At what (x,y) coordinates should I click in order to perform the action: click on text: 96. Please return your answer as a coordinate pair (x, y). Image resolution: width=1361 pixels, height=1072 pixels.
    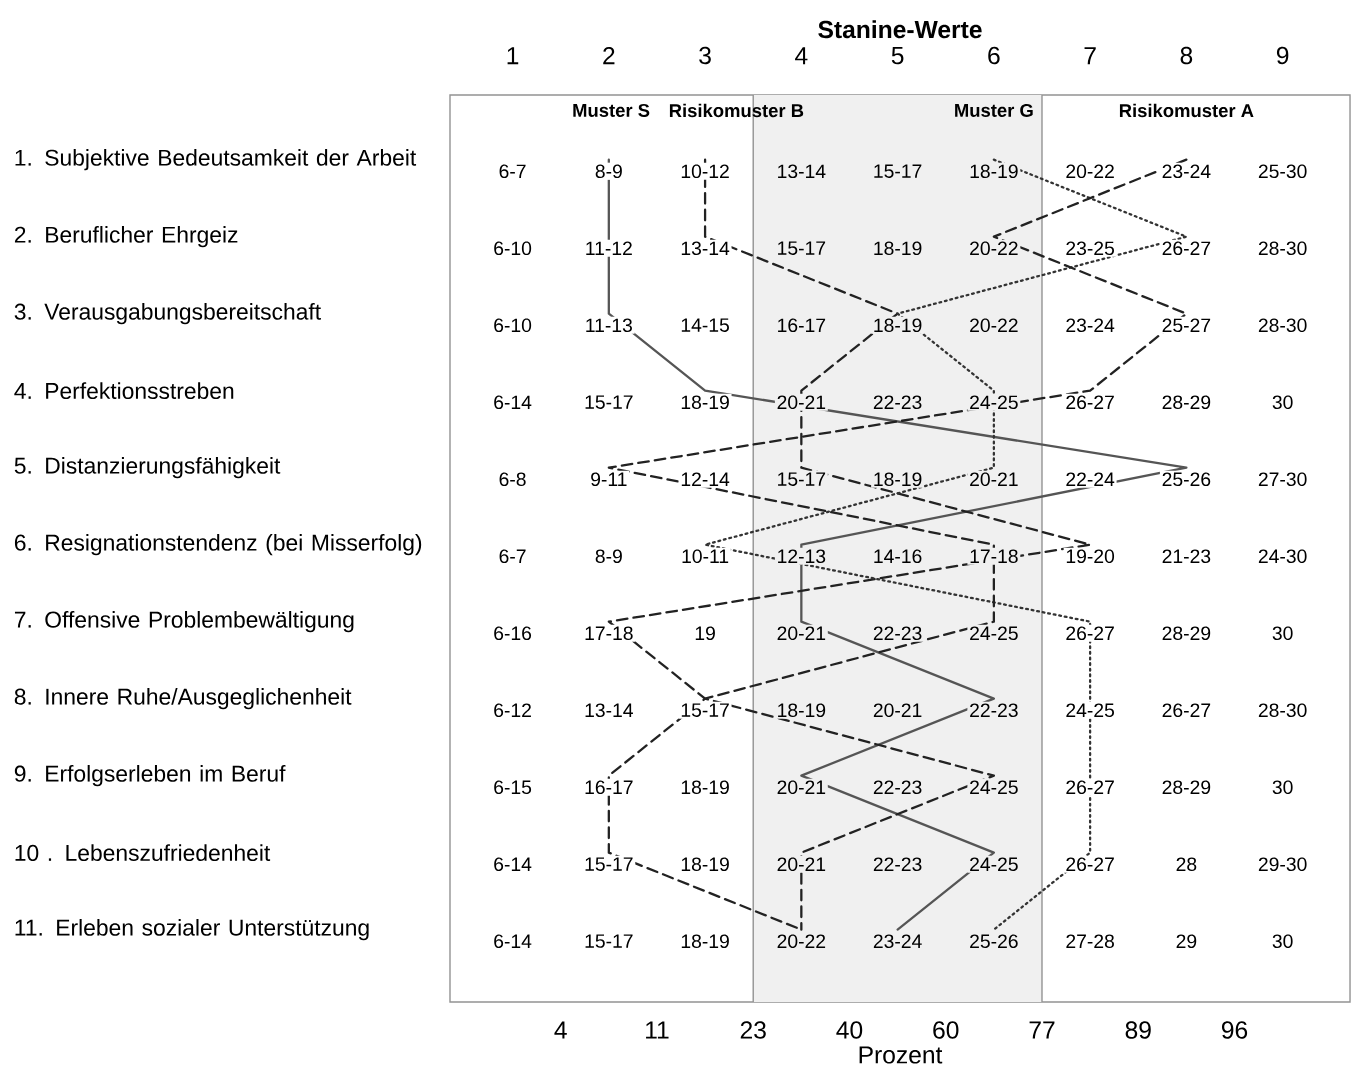
    Looking at the image, I should click on (1234, 1030).